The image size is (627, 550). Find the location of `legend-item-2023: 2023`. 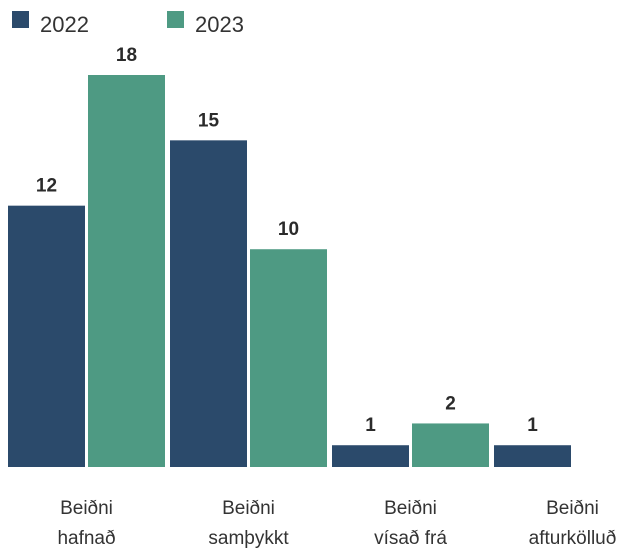

legend-item-2023: 2023 is located at coordinates (205, 24).